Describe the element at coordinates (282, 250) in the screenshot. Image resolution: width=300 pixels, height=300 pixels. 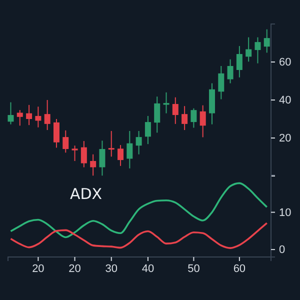
I see `y-tick-label: 0` at that location.